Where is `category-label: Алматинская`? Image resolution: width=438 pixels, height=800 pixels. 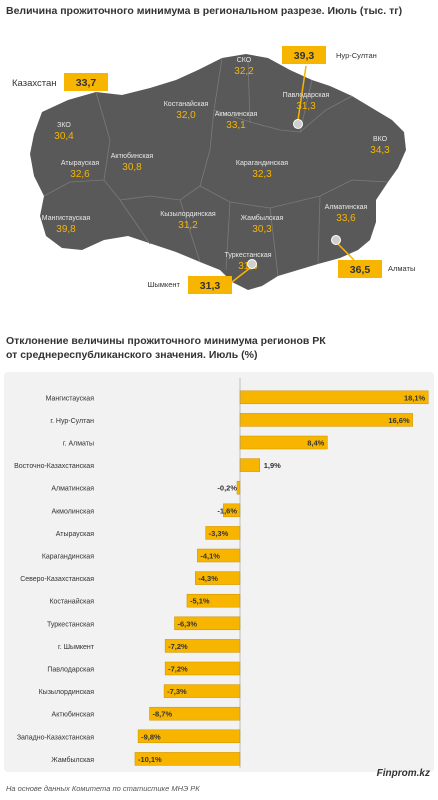 category-label: Алматинская is located at coordinates (72, 489).